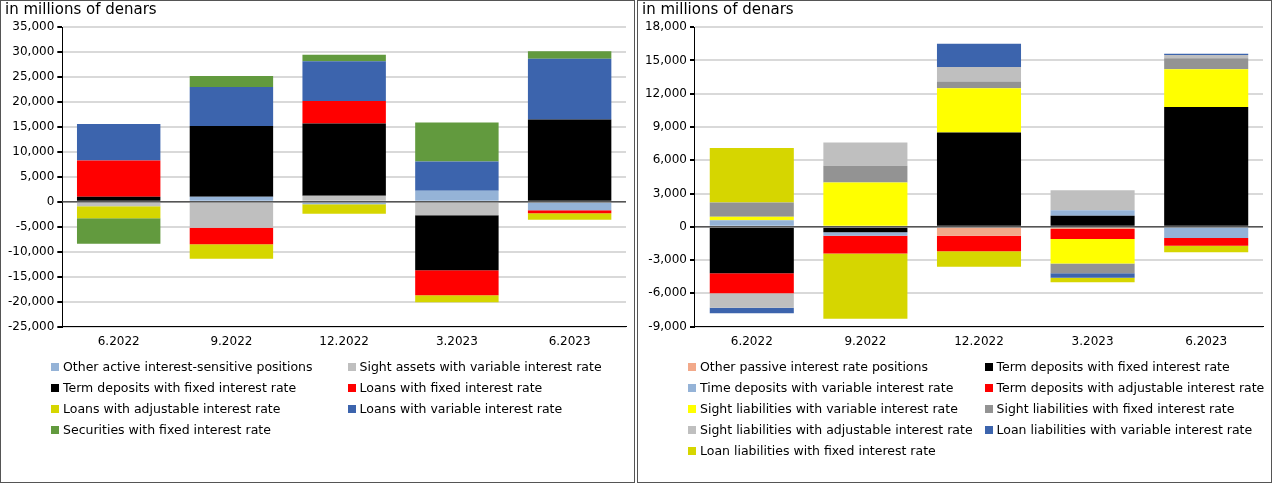  What do you see at coordinates (1130, 387) in the screenshot?
I see `legend-label: Term deposits with adjustable interest rate` at bounding box center [1130, 387].